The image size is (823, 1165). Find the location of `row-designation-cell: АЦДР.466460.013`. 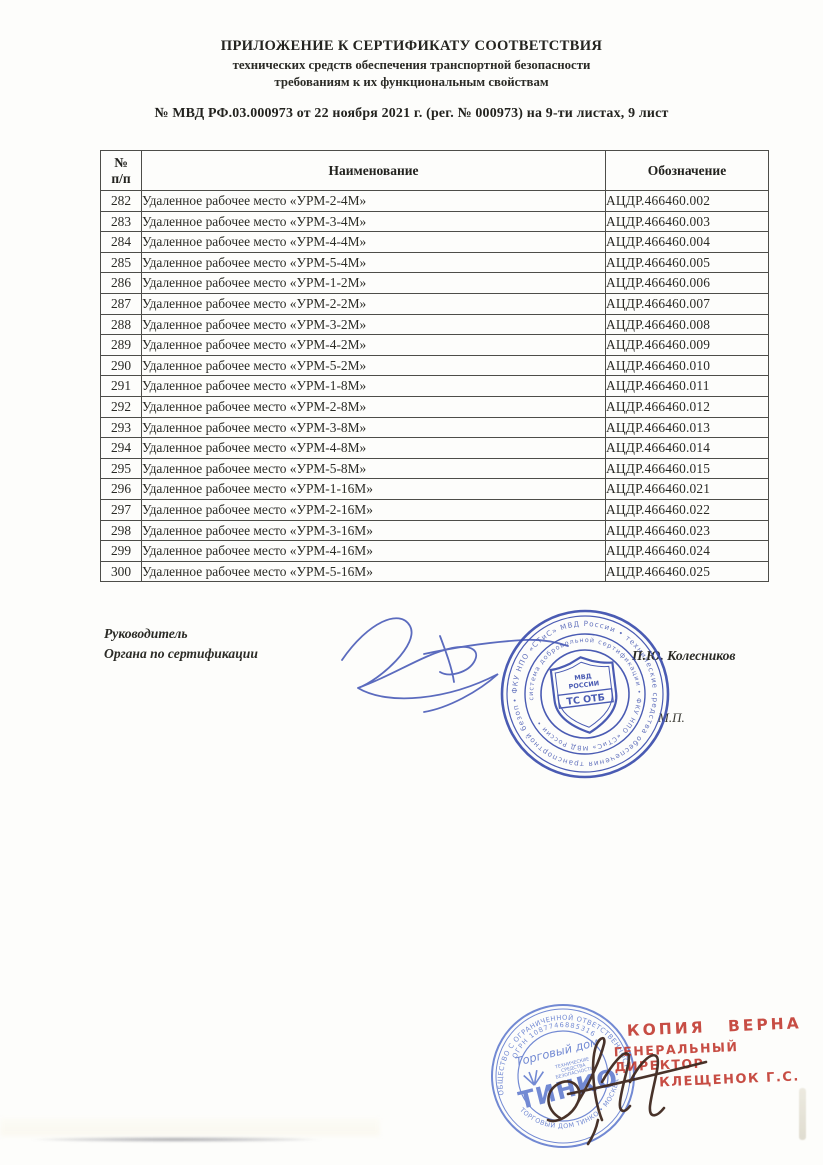

row-designation-cell: АЦДР.466460.013 is located at coordinates (687, 427).